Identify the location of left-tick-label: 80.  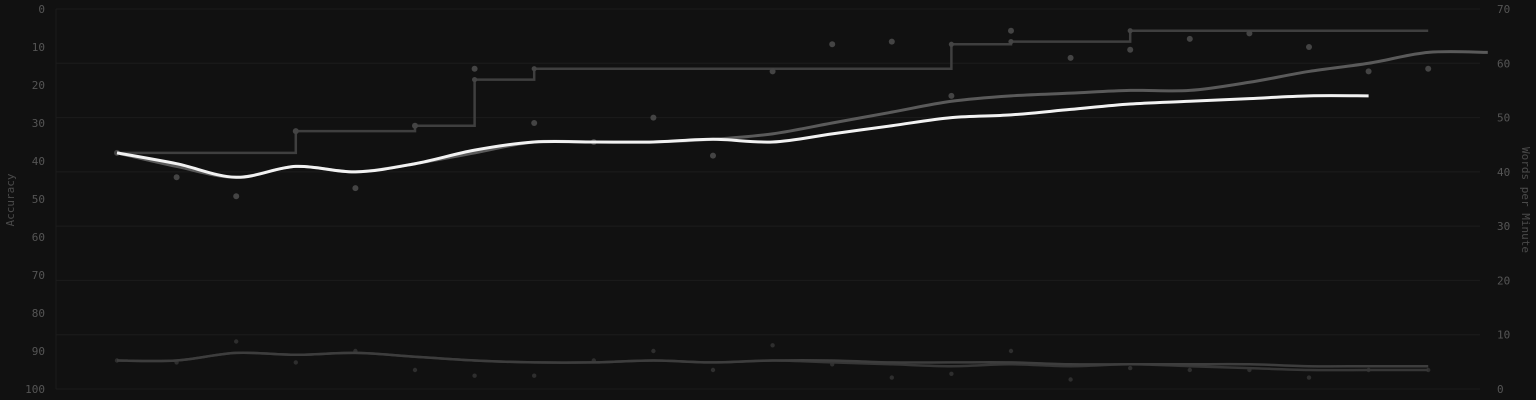
(38, 313).